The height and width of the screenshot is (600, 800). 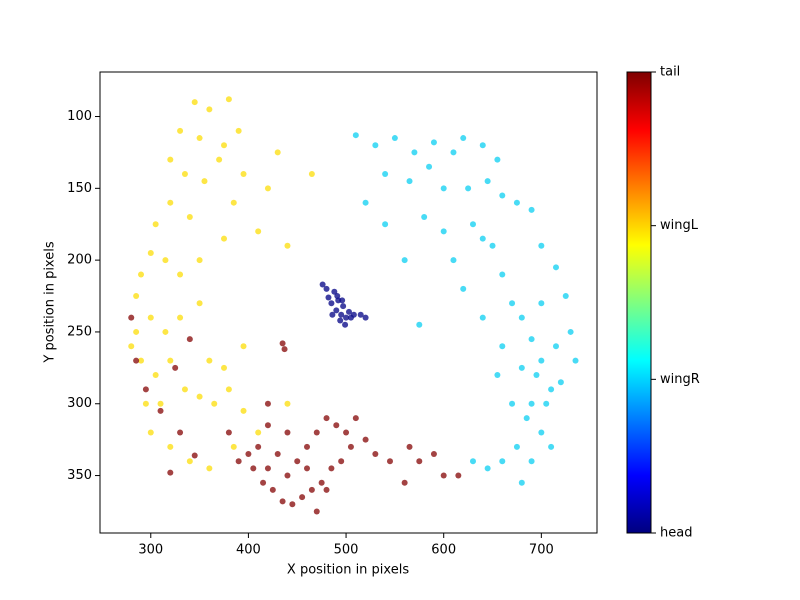 I want to click on y-tick-label: 200, so click(x=79, y=260).